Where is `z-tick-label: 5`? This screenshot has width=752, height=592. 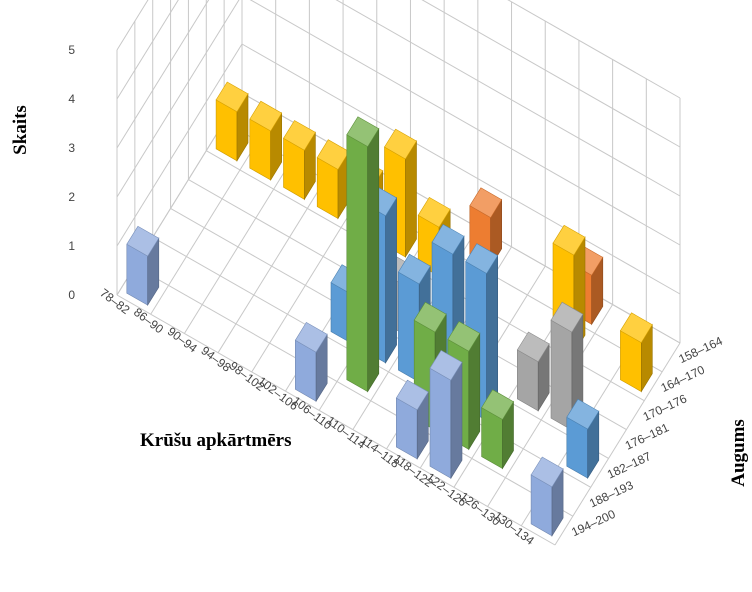 z-tick-label: 5 is located at coordinates (71, 50).